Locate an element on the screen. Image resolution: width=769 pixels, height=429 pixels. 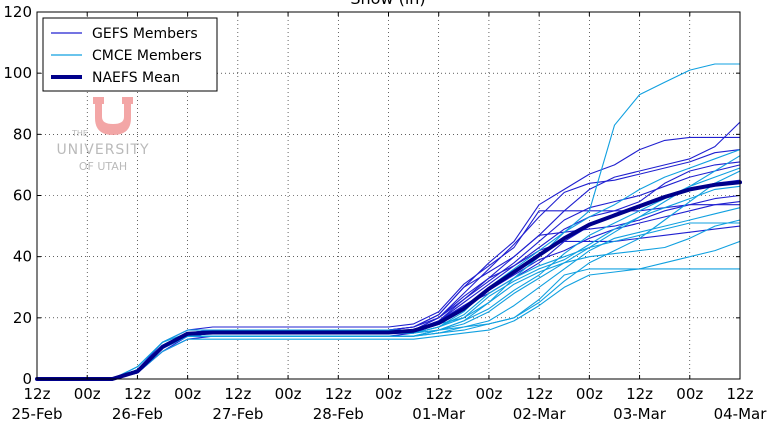
x-tick-label-date: 01-Mar is located at coordinates (439, 414).